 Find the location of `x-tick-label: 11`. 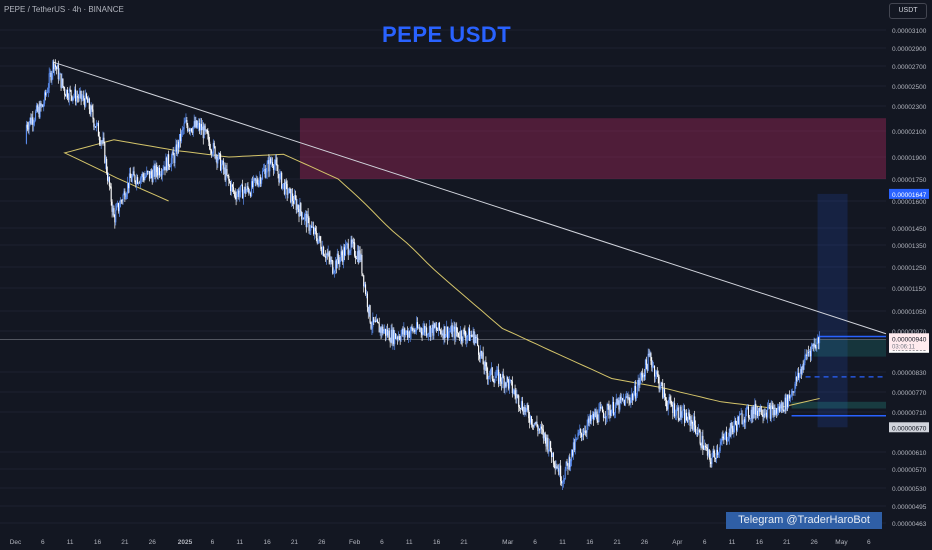

x-tick-label: 11 is located at coordinates (562, 542).